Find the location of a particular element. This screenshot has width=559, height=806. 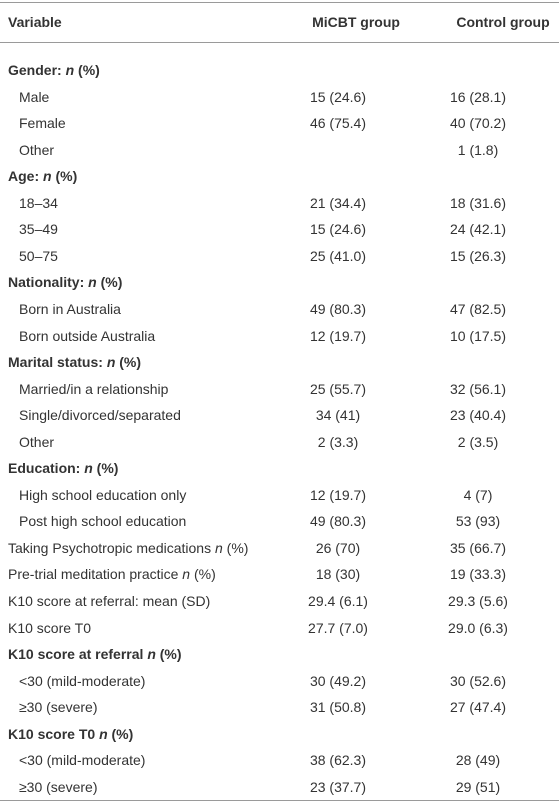

micbt-value: 29.4 (6.1) is located at coordinates (338, 601).